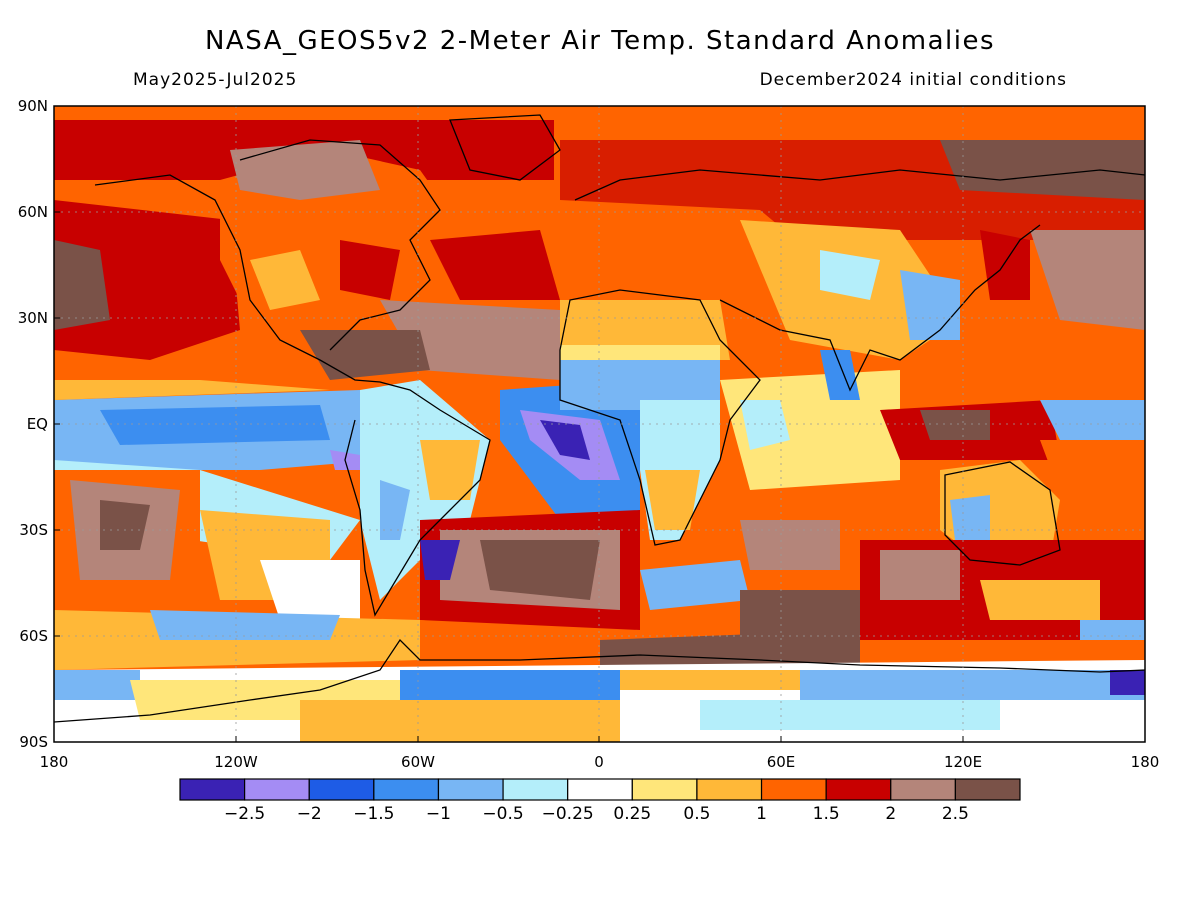  I want to click on colorbar-label: −0.25, so click(568, 814).